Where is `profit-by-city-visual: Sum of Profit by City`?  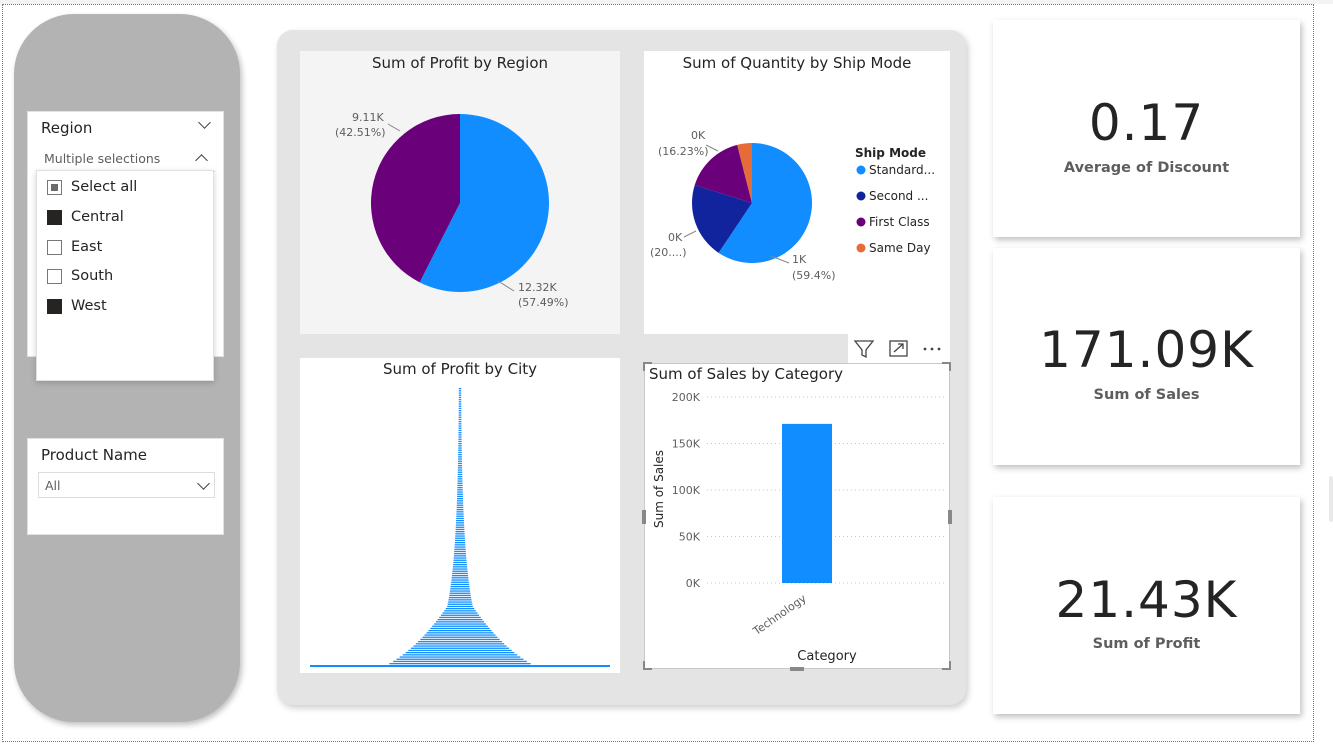
profit-by-city-visual: Sum of Profit by City is located at coordinates (460, 515).